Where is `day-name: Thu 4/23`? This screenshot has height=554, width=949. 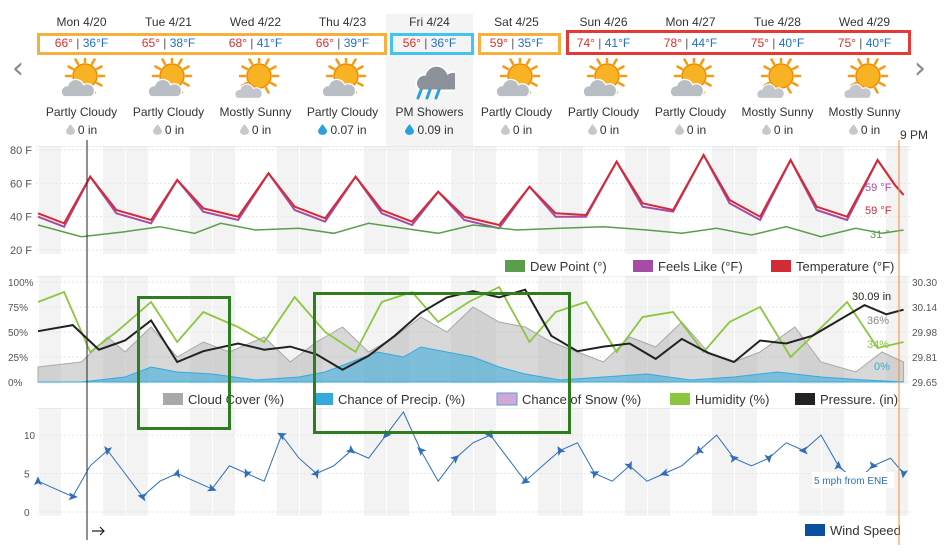 day-name: Thu 4/23 is located at coordinates (342, 22).